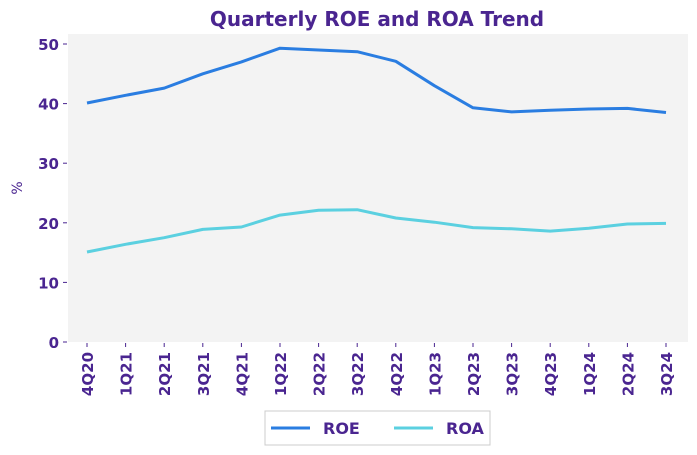  Describe the element at coordinates (377, 428) in the screenshot. I see `legend: ROE ROA` at that location.